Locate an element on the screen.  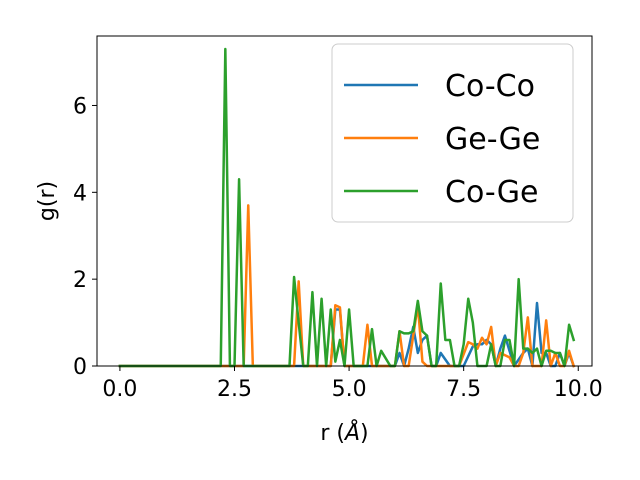
x-tick-label: 7.5 is located at coordinates (463, 389).